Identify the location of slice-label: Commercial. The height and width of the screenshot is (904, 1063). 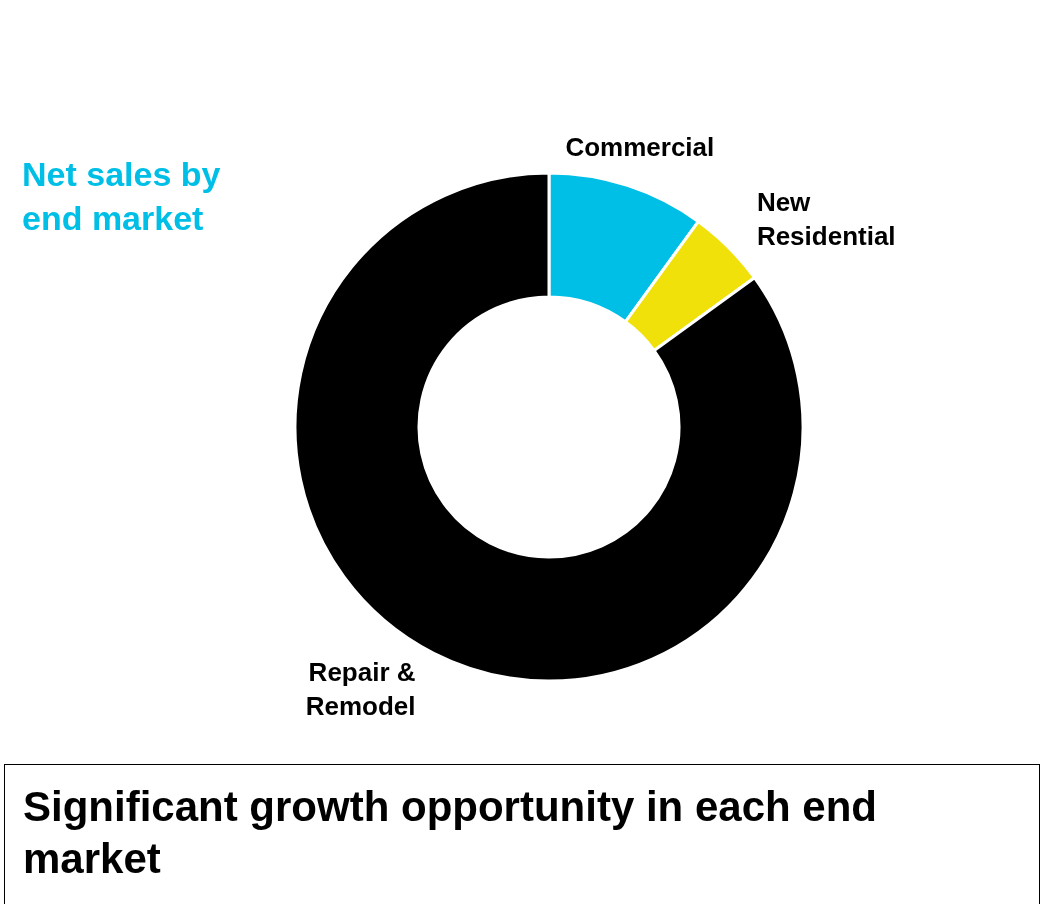
(640, 147).